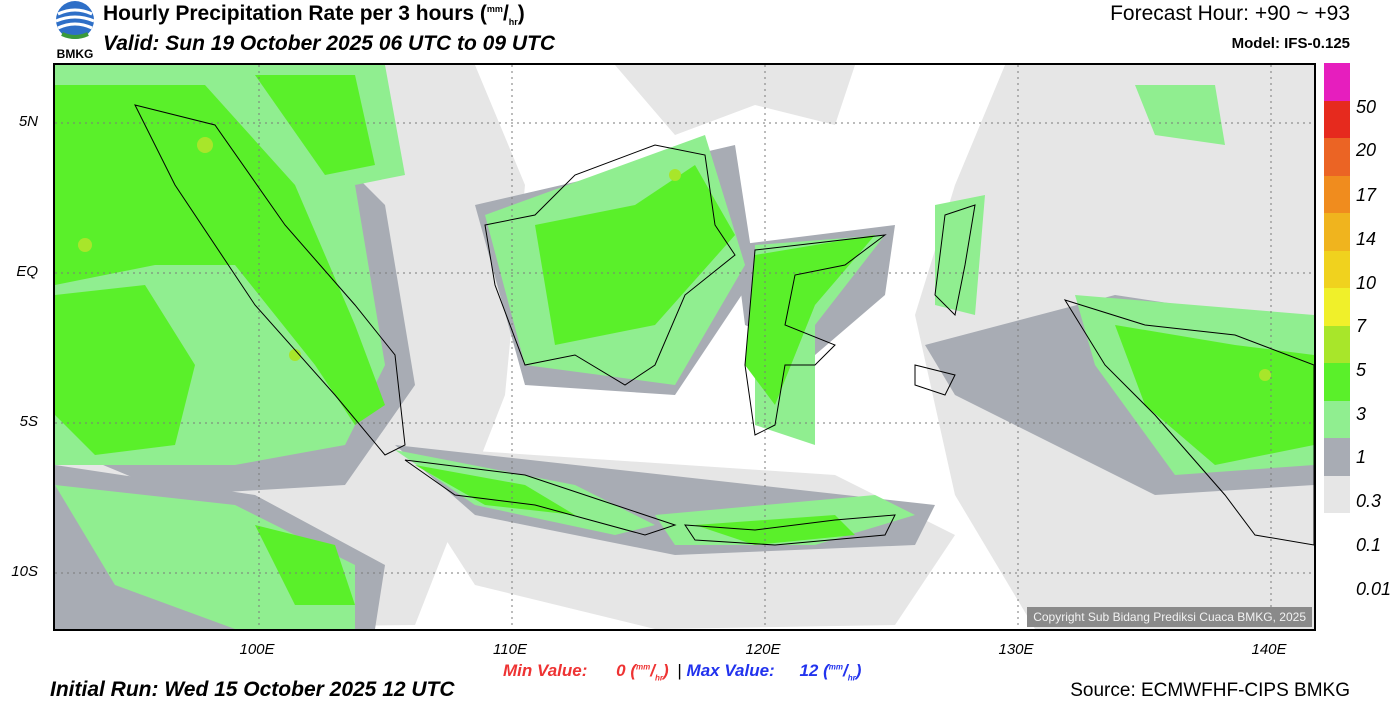 Image resolution: width=1400 pixels, height=709 pixels. Describe the element at coordinates (851, 678) in the screenshot. I see `max-unit-den: hr` at that location.